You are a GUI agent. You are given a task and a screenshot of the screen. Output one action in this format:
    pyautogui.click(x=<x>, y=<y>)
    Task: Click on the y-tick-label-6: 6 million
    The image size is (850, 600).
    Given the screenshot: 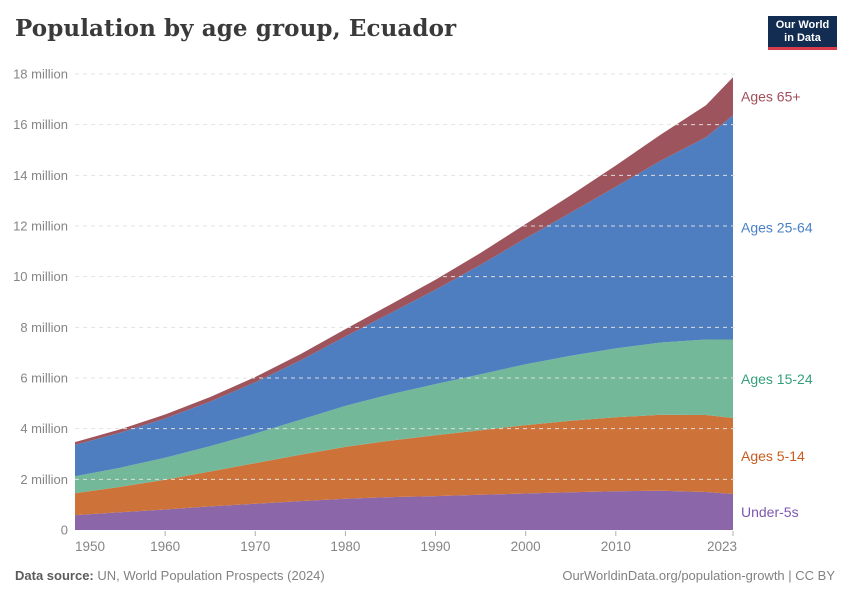 What is the action you would take?
    pyautogui.click(x=44, y=378)
    